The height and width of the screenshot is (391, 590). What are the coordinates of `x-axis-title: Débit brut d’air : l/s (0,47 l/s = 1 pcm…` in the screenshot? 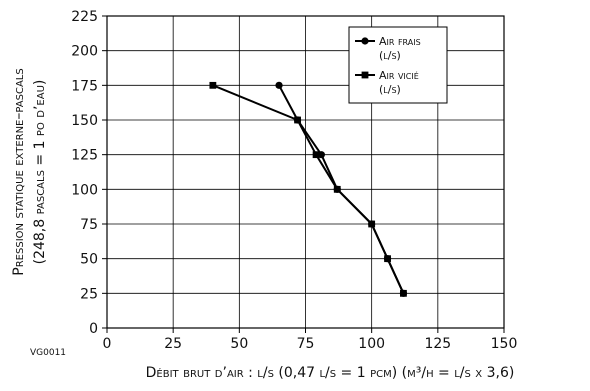 It's located at (330, 373).